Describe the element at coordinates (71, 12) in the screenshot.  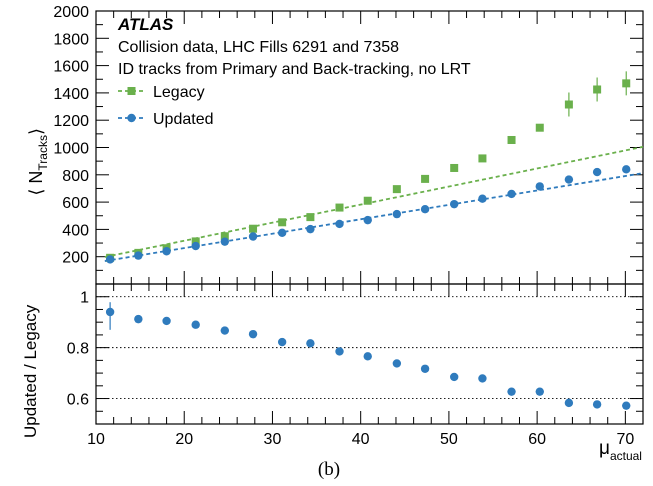
I see `y-tick-label: 2000` at that location.